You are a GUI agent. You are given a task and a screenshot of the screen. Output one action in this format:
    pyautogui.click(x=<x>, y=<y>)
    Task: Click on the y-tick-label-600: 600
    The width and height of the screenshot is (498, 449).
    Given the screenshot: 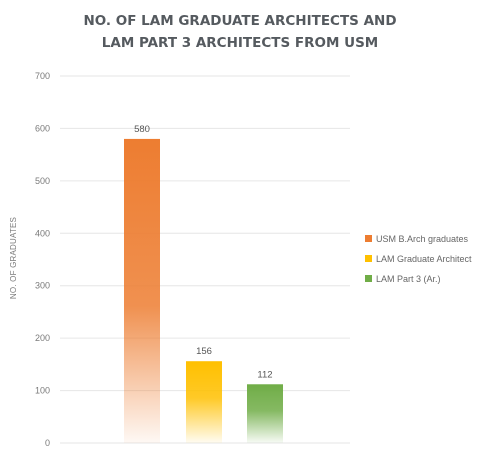 What is the action you would take?
    pyautogui.click(x=42, y=128)
    